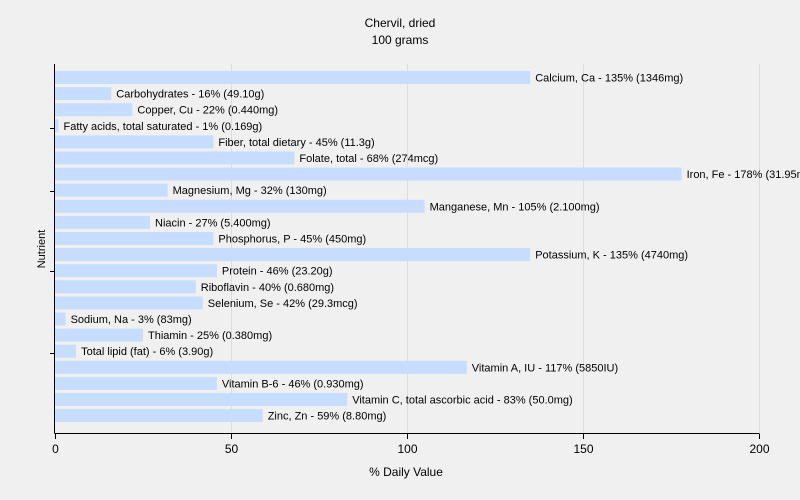  What do you see at coordinates (147, 352) in the screenshot?
I see `bar-label: Total lipid (fat) - 6% (3.90g)` at bounding box center [147, 352].